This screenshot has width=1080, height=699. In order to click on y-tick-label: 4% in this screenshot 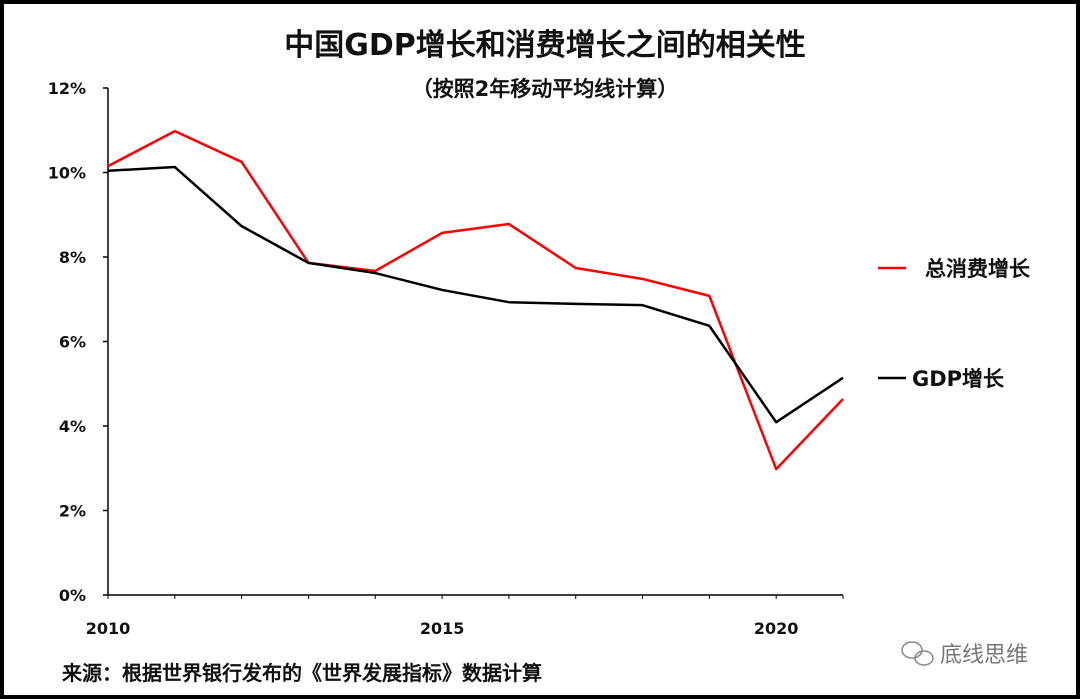, I will do `click(72, 426)`.